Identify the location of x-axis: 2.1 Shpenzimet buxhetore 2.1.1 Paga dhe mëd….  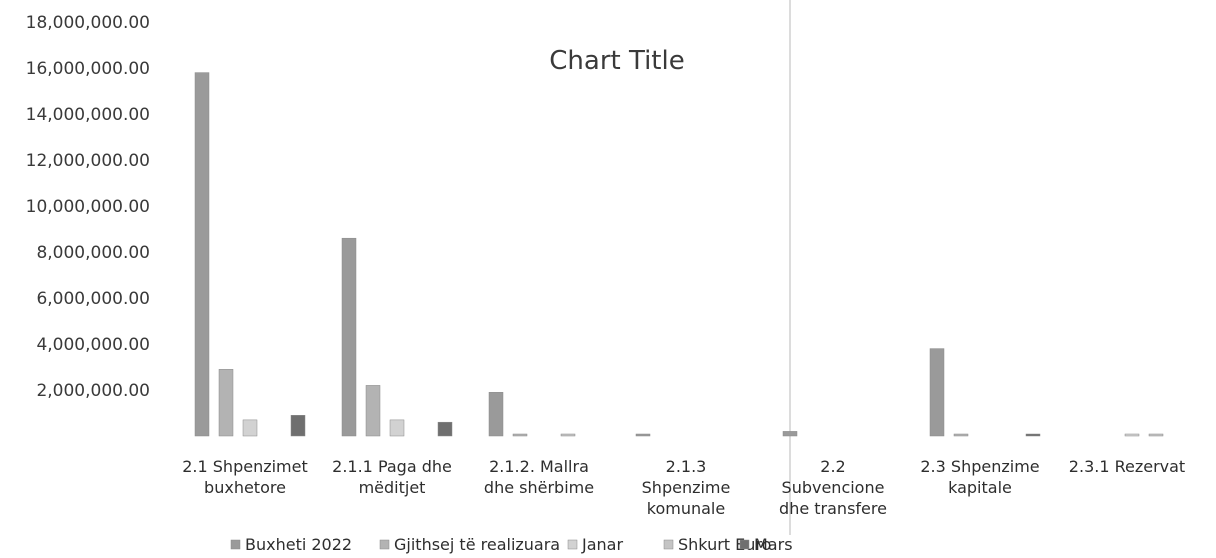
(683, 487).